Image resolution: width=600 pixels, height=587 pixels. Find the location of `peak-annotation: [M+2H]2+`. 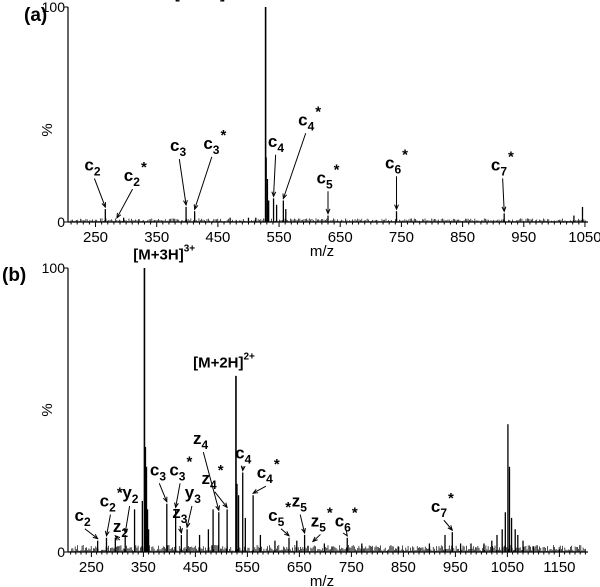

peak-annotation: [M+2H]2+ is located at coordinates (206, 1).